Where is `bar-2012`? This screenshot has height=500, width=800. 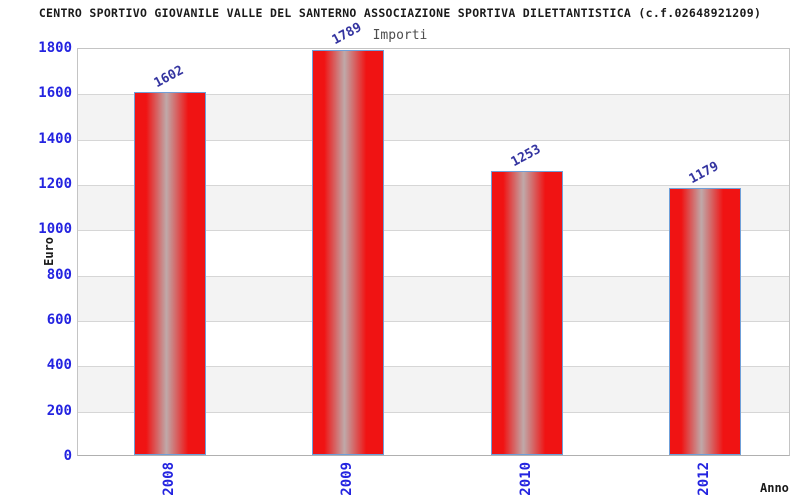 bar-2012 is located at coordinates (704, 321).